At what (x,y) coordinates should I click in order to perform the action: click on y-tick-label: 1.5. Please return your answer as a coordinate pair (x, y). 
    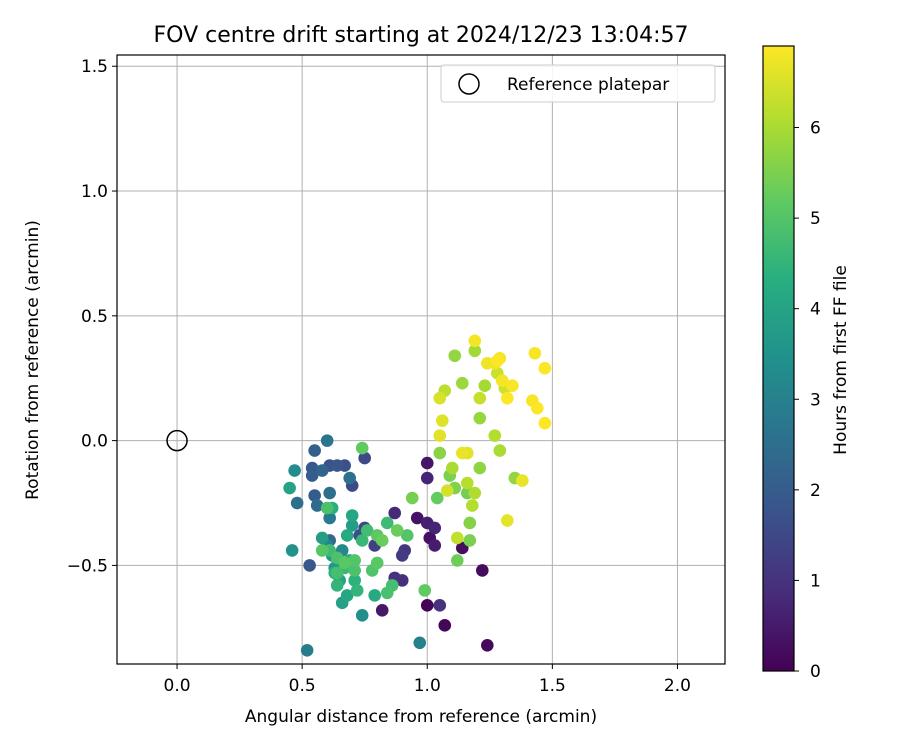
    Looking at the image, I should click on (94, 67).